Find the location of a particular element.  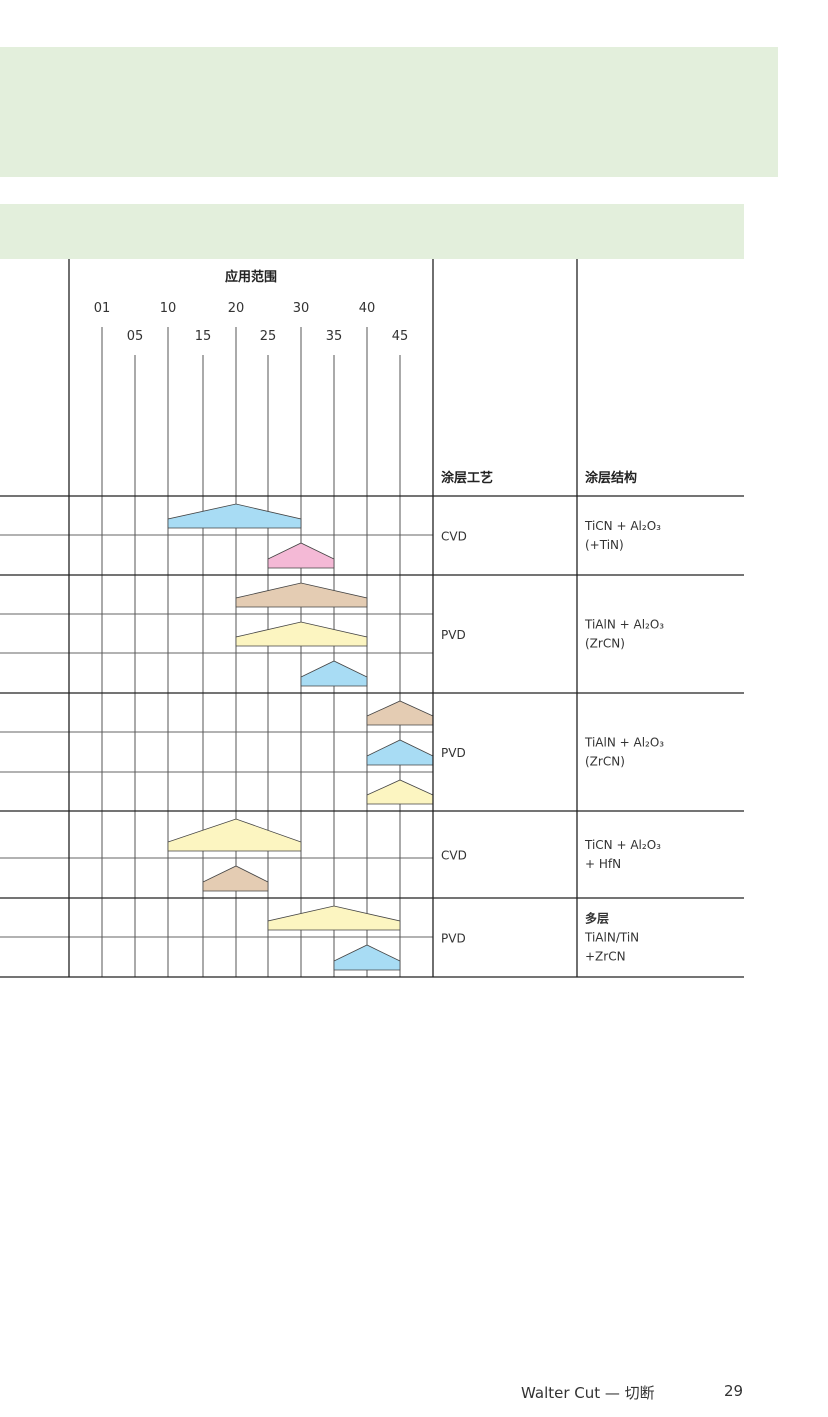

footer-title: Walter Cut — 切断 is located at coordinates (588, 1393).